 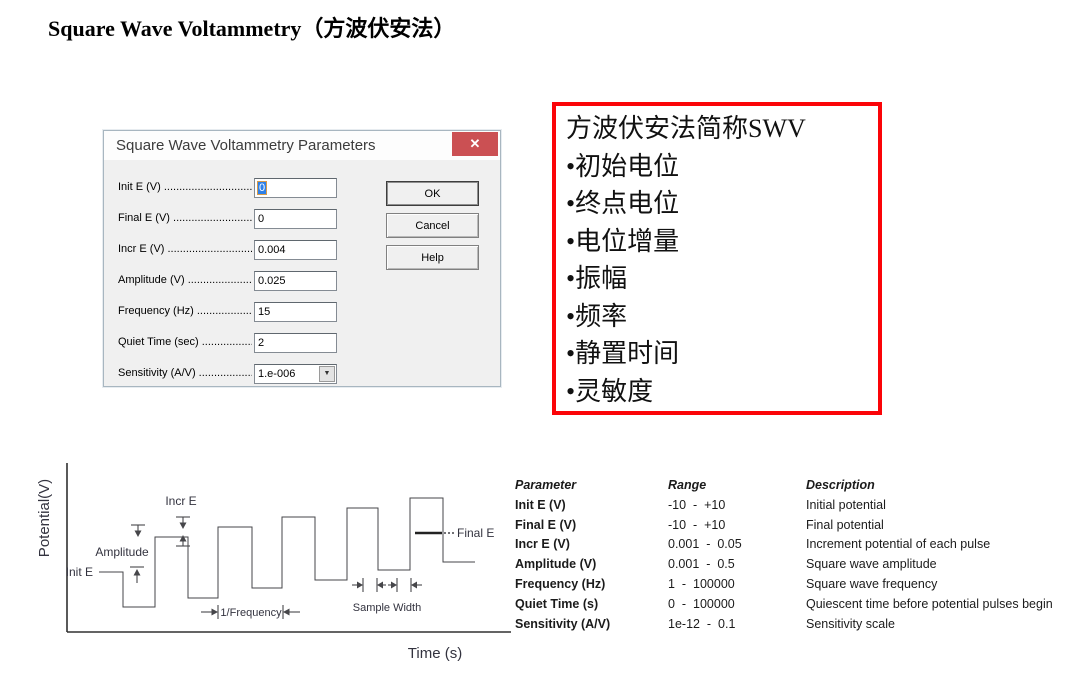 I want to click on incr-e-diagram-label: Incr E, so click(x=180, y=501).